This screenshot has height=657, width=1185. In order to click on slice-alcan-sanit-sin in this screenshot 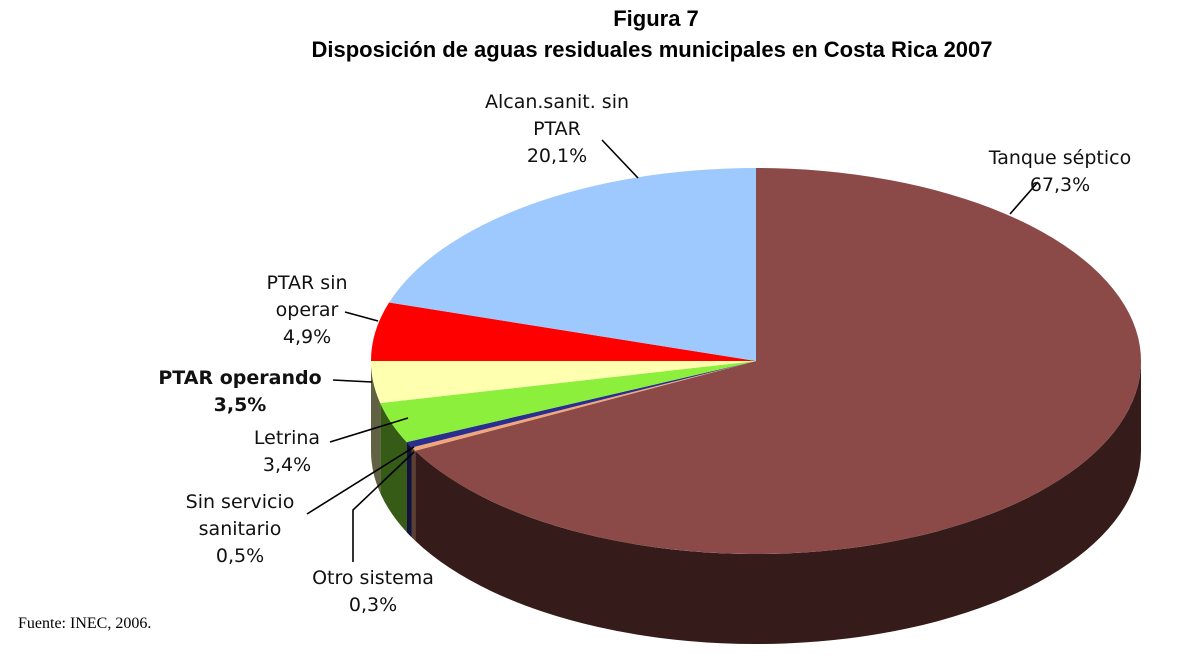, I will do `click(572, 264)`.